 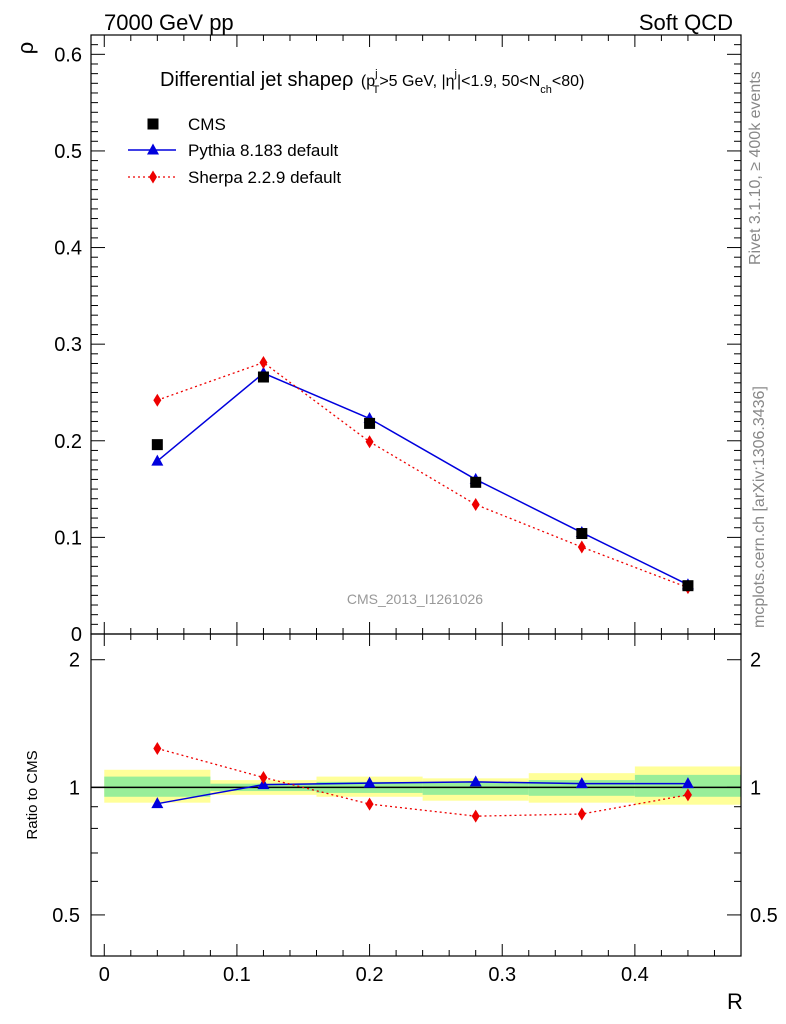 I want to click on title-p: (p, so click(x=368, y=81).